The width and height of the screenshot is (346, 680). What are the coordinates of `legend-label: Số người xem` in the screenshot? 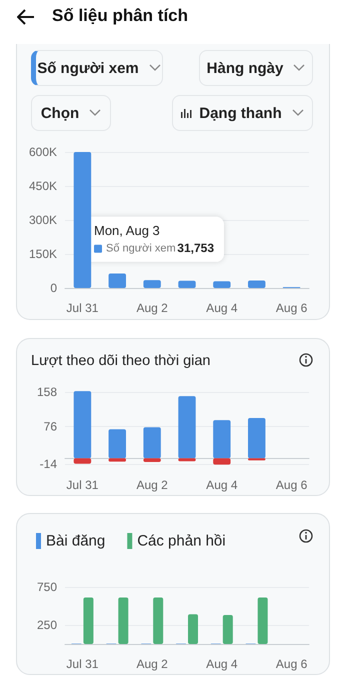 It's located at (141, 248).